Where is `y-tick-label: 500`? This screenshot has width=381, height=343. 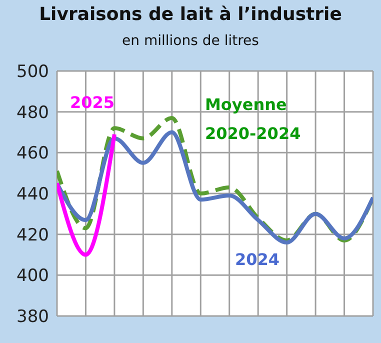
y-tick-label: 500 is located at coordinates (32, 72).